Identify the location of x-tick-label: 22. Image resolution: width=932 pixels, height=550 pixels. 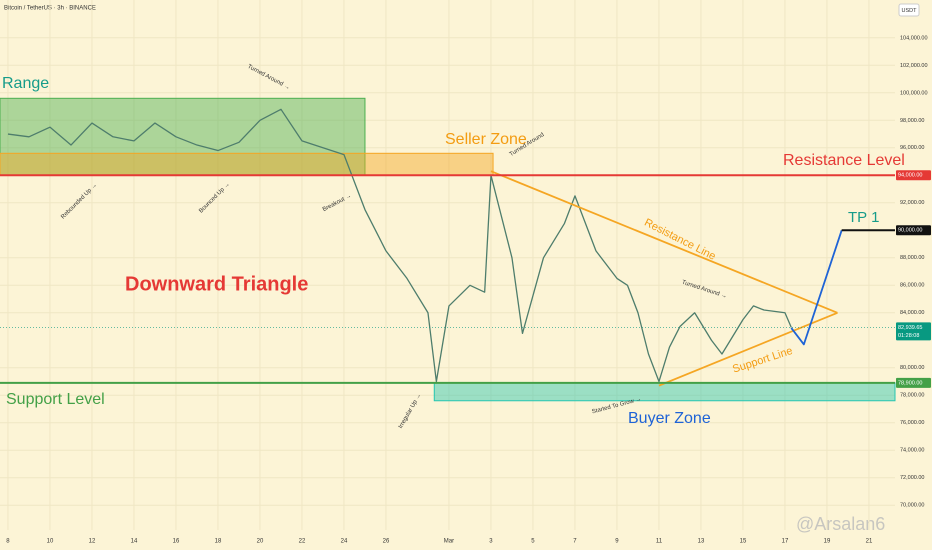
(302, 542).